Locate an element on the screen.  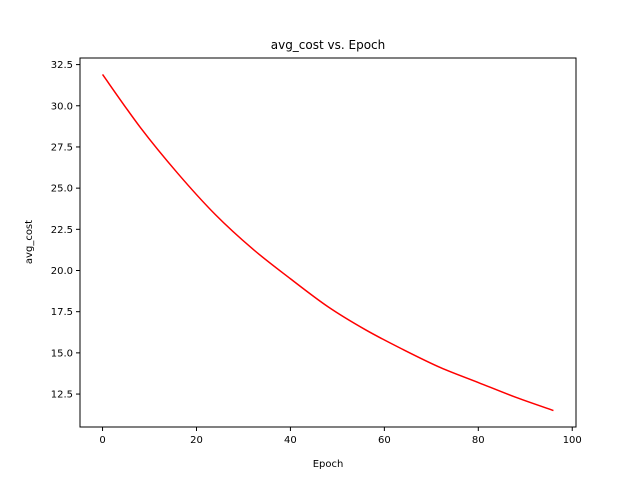
y-axis-label: avg_cost is located at coordinates (29, 242).